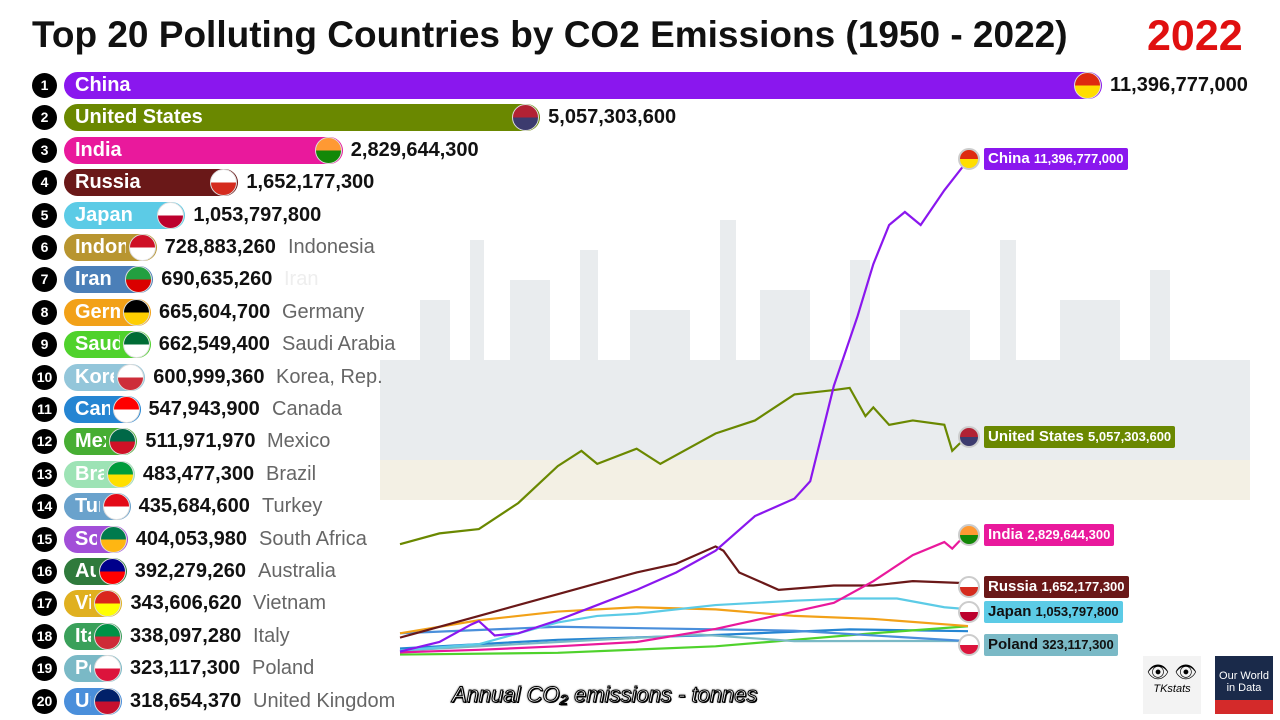 The width and height of the screenshot is (1280, 720). Describe the element at coordinates (640, 312) in the screenshot. I see `bar-row: 8 Germany 665,604,700 Germany` at that location.